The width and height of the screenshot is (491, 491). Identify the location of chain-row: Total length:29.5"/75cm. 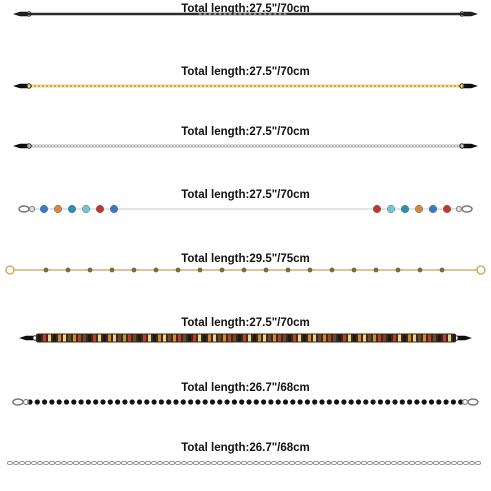
(245, 272).